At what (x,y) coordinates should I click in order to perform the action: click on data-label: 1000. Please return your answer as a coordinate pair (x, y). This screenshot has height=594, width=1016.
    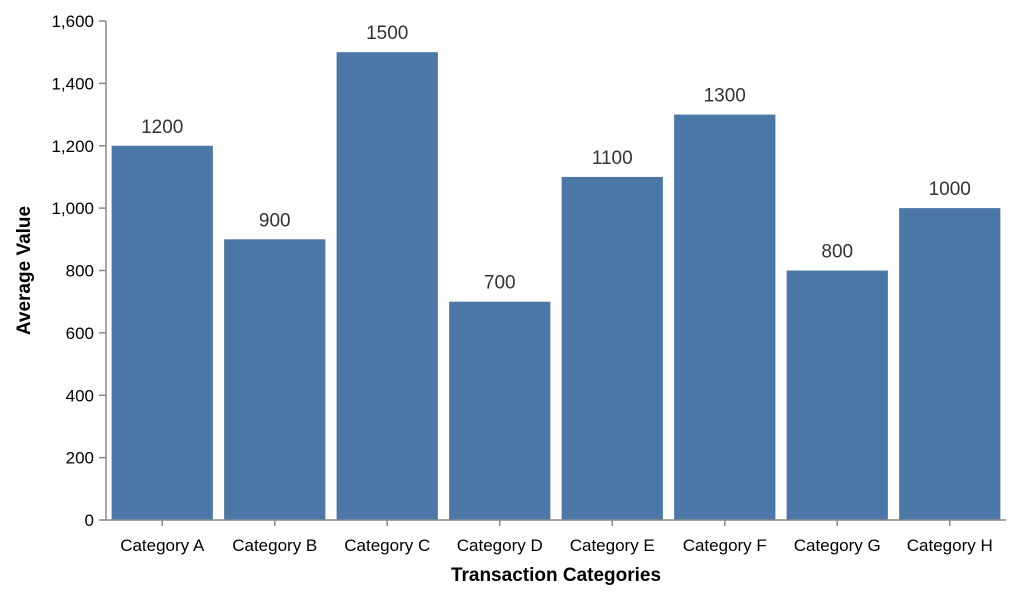
    Looking at the image, I should click on (950, 189).